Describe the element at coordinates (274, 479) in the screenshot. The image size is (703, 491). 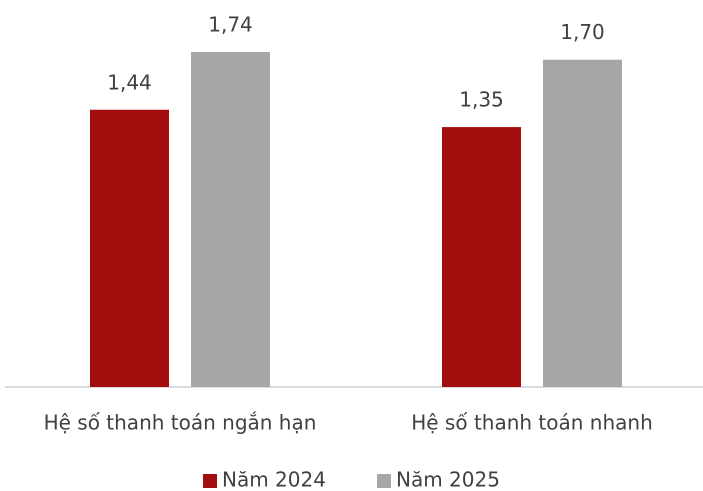
I see `legend-label: Năm 2024` at that location.